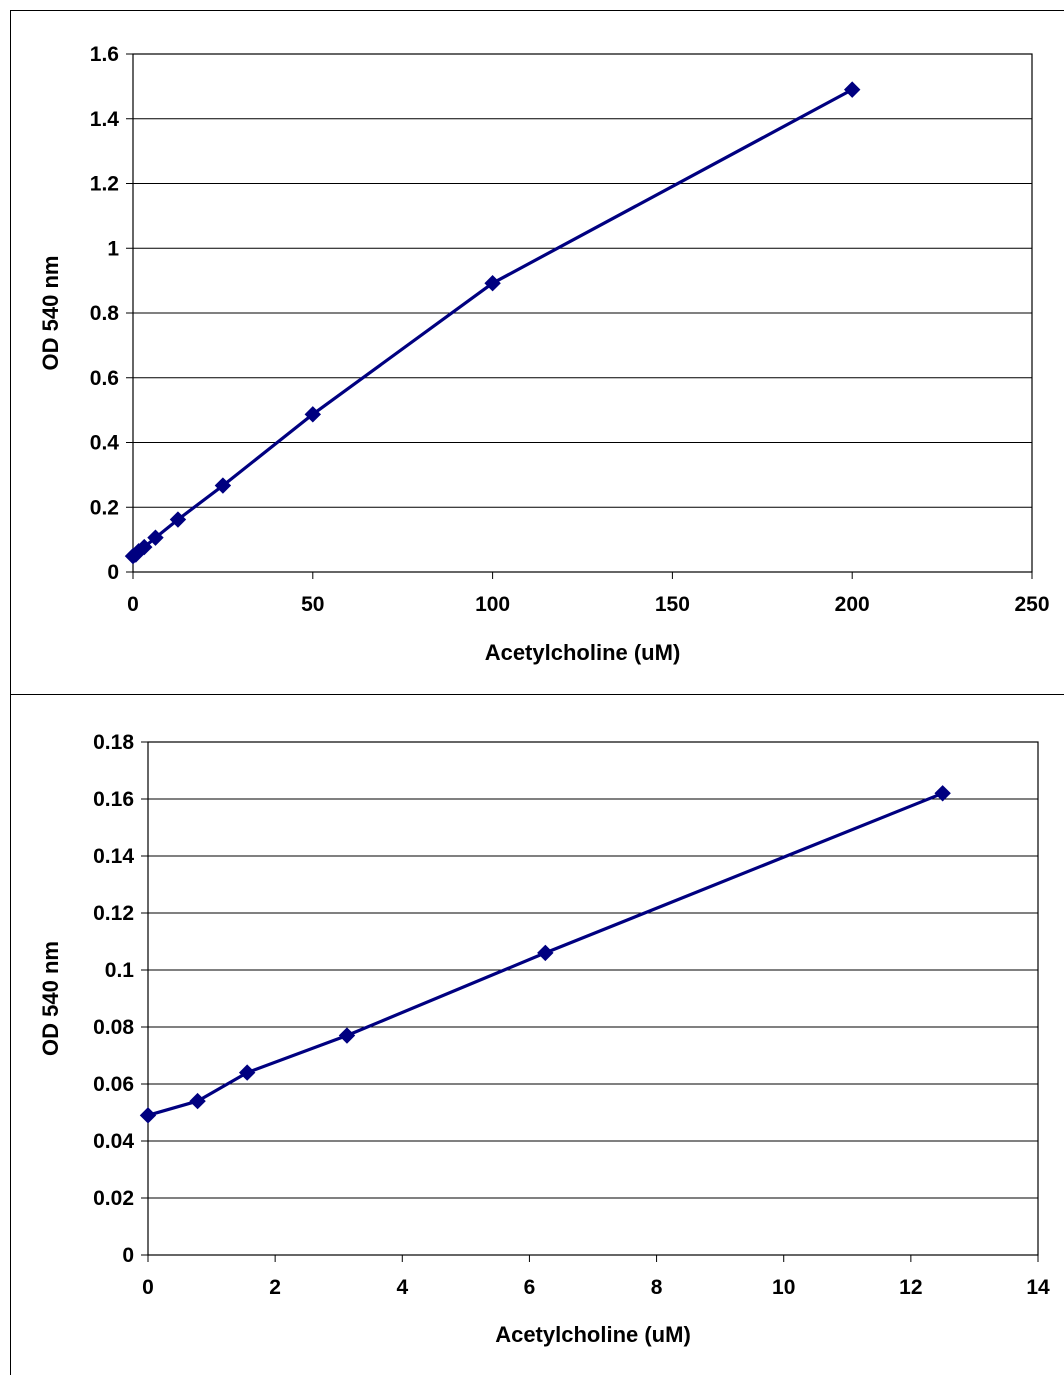  What do you see at coordinates (104, 54) in the screenshot?
I see `y-tick-label: 1.6` at bounding box center [104, 54].